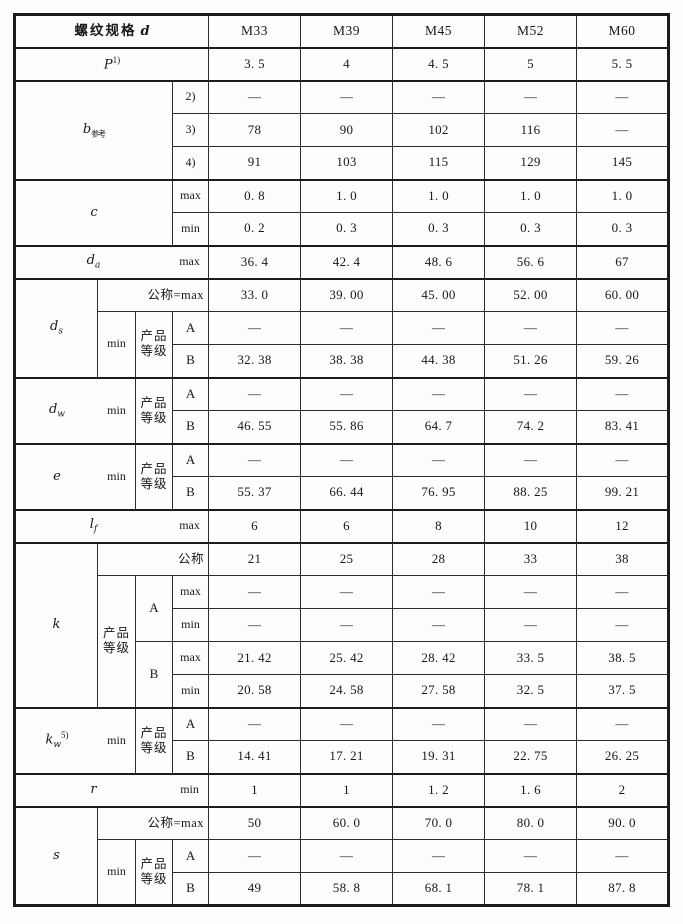  Describe the element at coordinates (255, 525) in the screenshot. I see `value-cell: 6` at that location.